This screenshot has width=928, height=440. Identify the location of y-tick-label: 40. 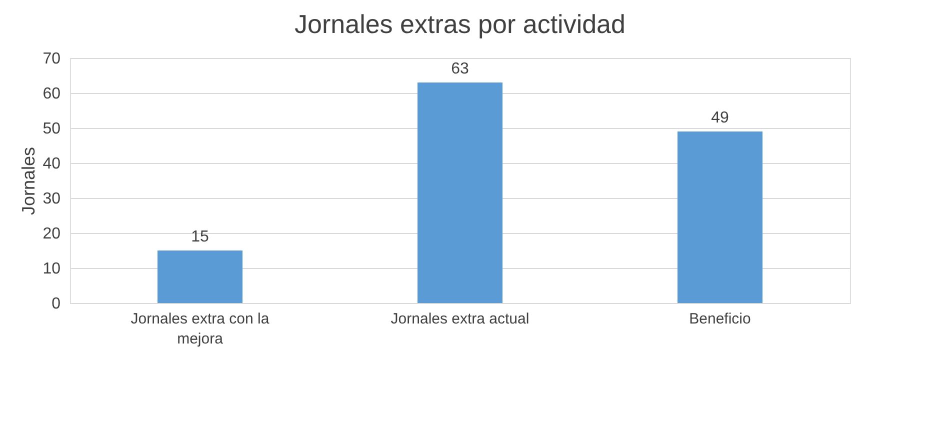
(51, 164).